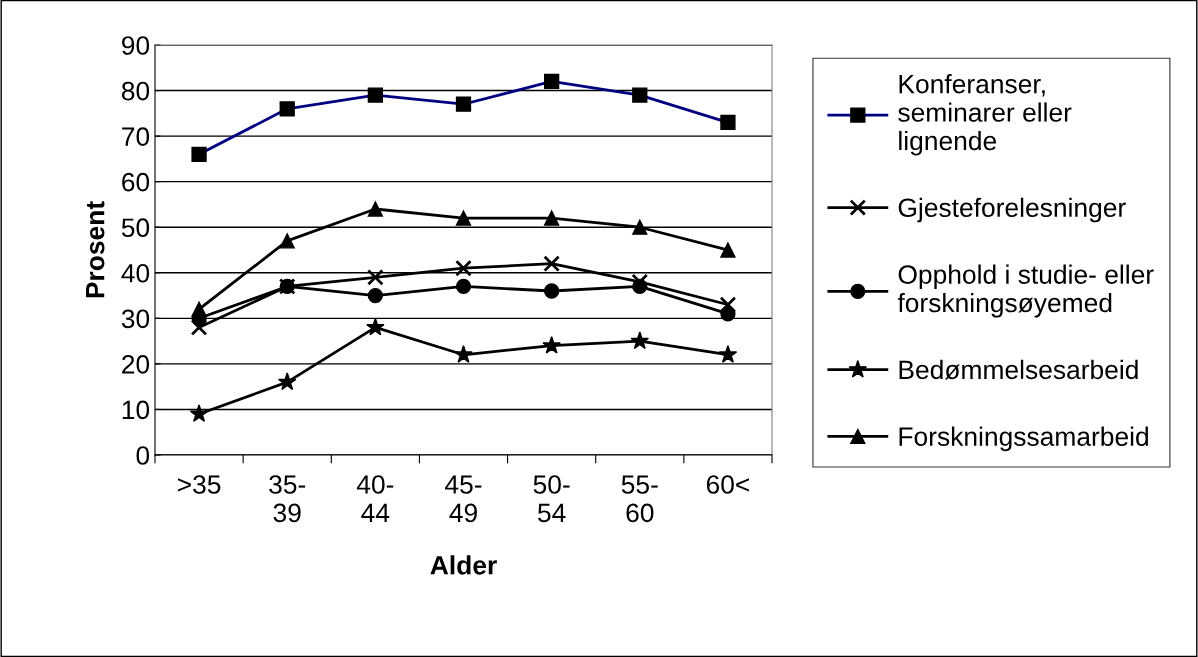 The width and height of the screenshot is (1198, 657). I want to click on y-tick-label: 30, so click(135, 319).